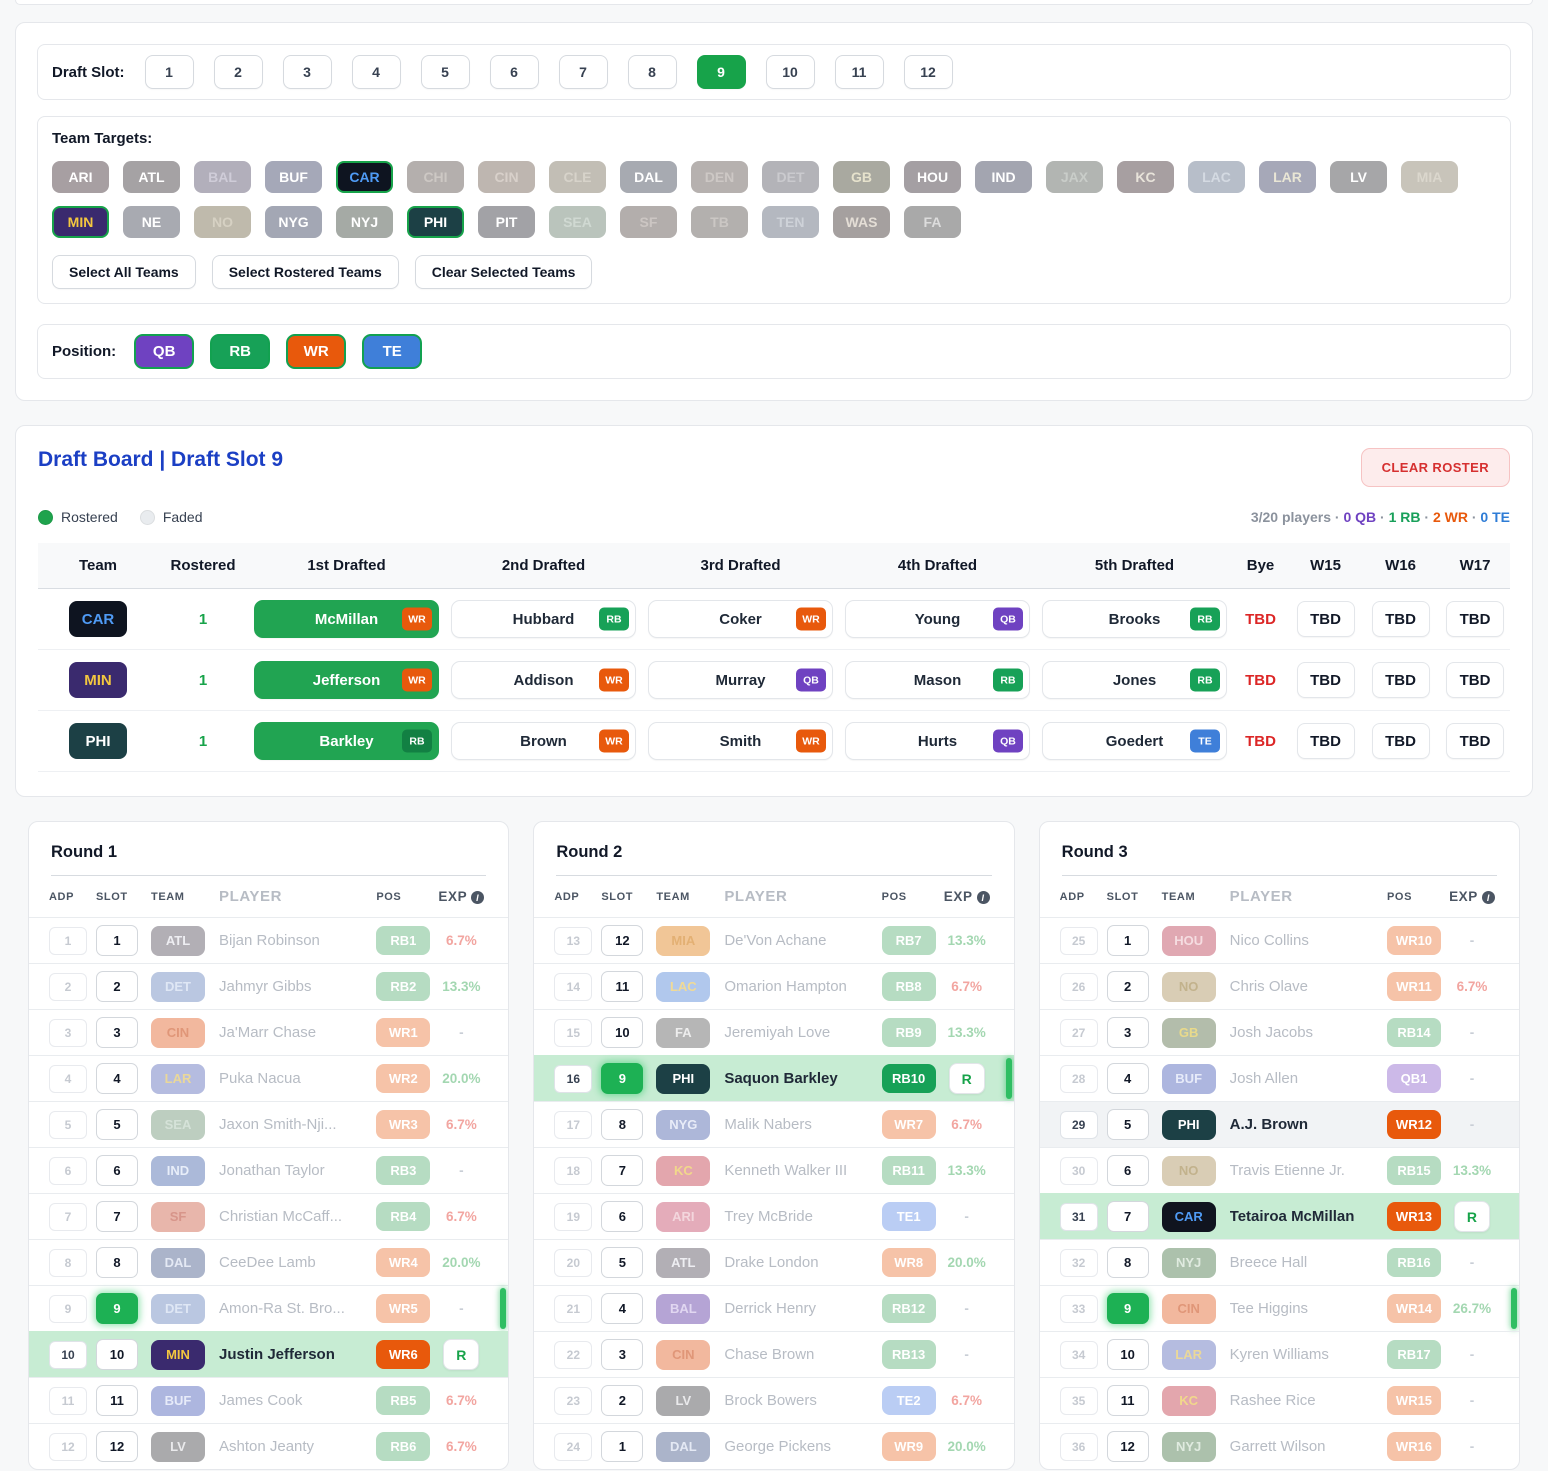 The height and width of the screenshot is (1471, 1548). Describe the element at coordinates (316, 351) in the screenshot. I see `position-button-wr: WR` at that location.